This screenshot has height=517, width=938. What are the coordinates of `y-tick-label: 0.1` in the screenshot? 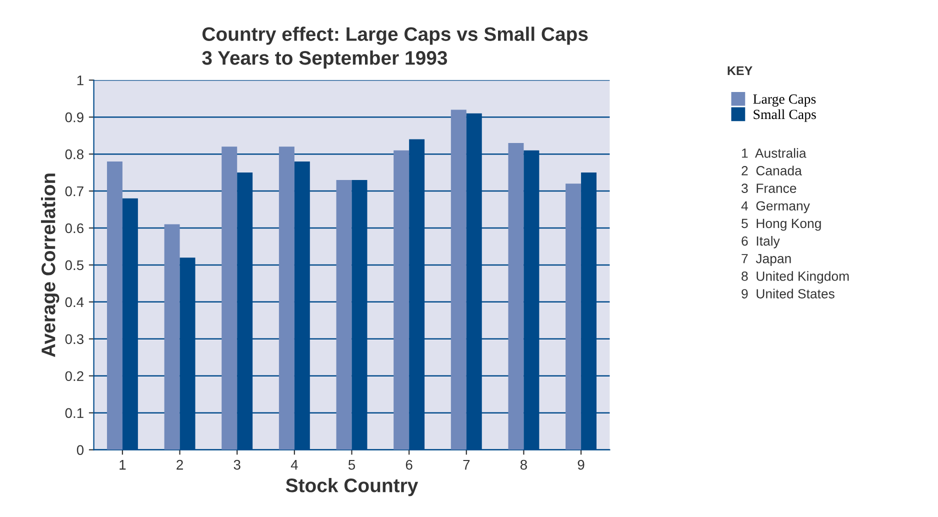 It's located at (74, 413).